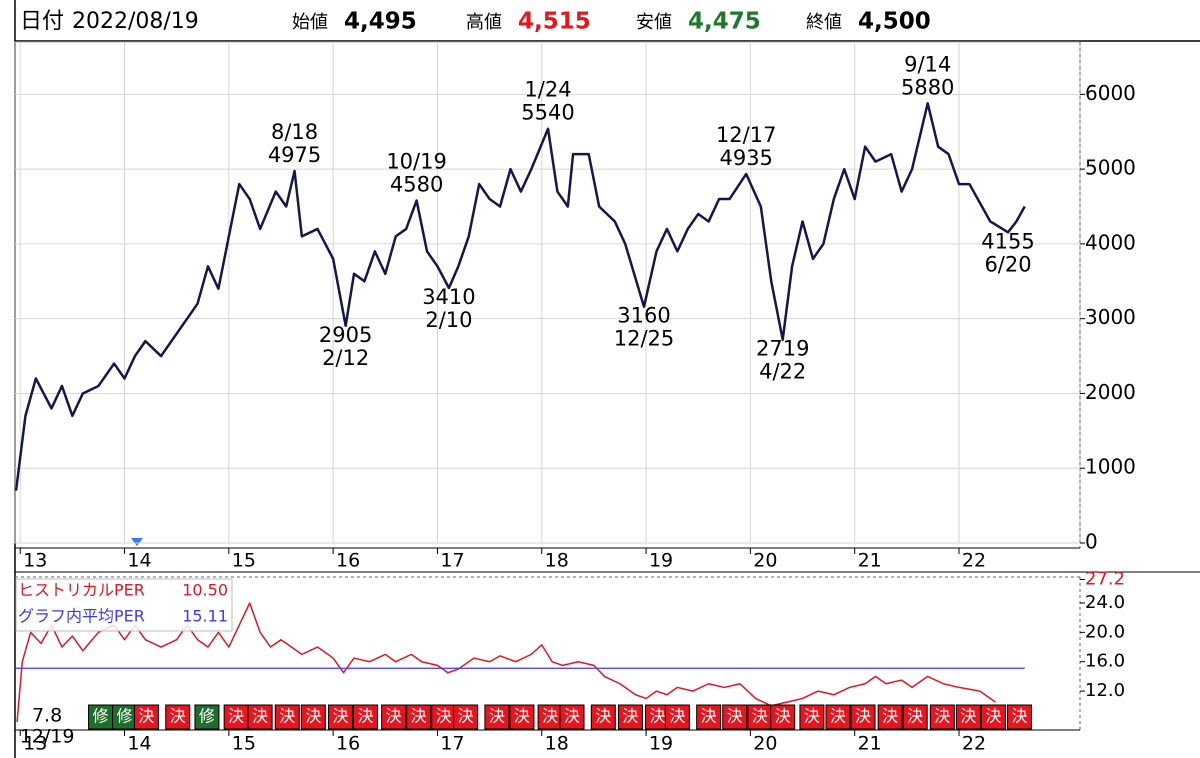 The width and height of the screenshot is (1200, 758). I want to click on legend-value: 10.50, so click(205, 590).